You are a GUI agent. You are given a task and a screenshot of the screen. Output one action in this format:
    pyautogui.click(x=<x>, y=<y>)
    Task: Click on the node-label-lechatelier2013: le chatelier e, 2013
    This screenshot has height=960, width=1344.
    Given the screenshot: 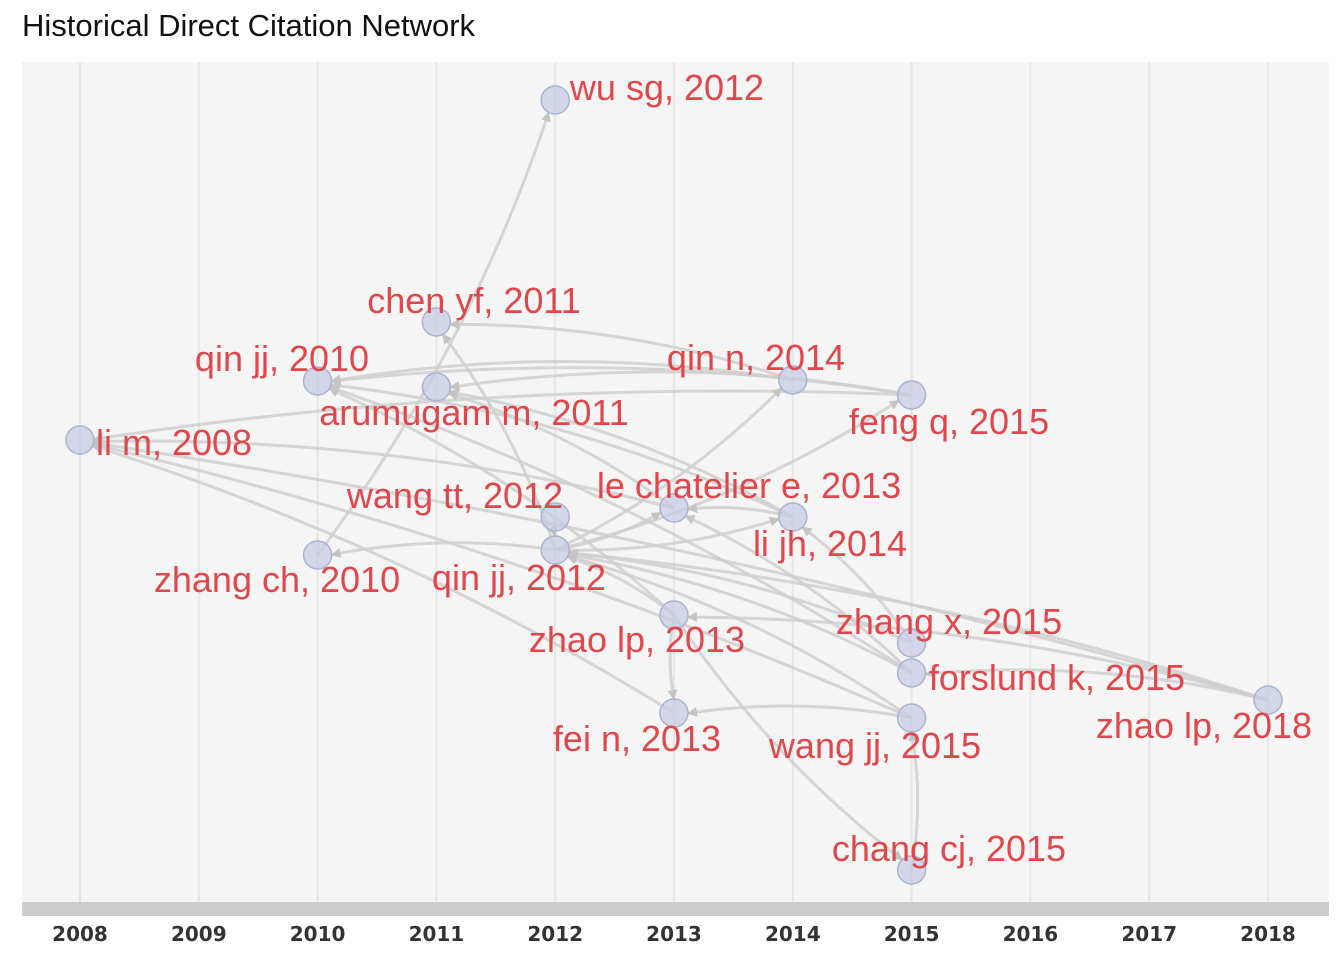 What is the action you would take?
    pyautogui.click(x=749, y=485)
    